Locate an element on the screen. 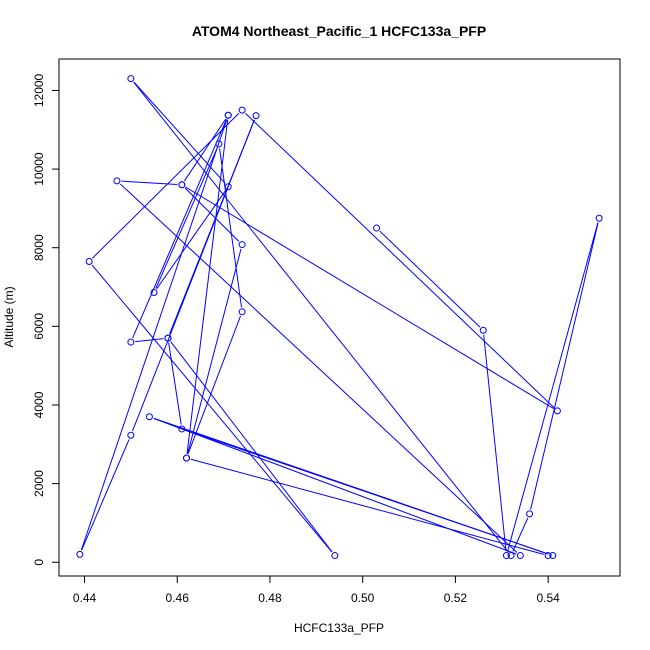  y-tick-label: 4000 is located at coordinates (39, 404).